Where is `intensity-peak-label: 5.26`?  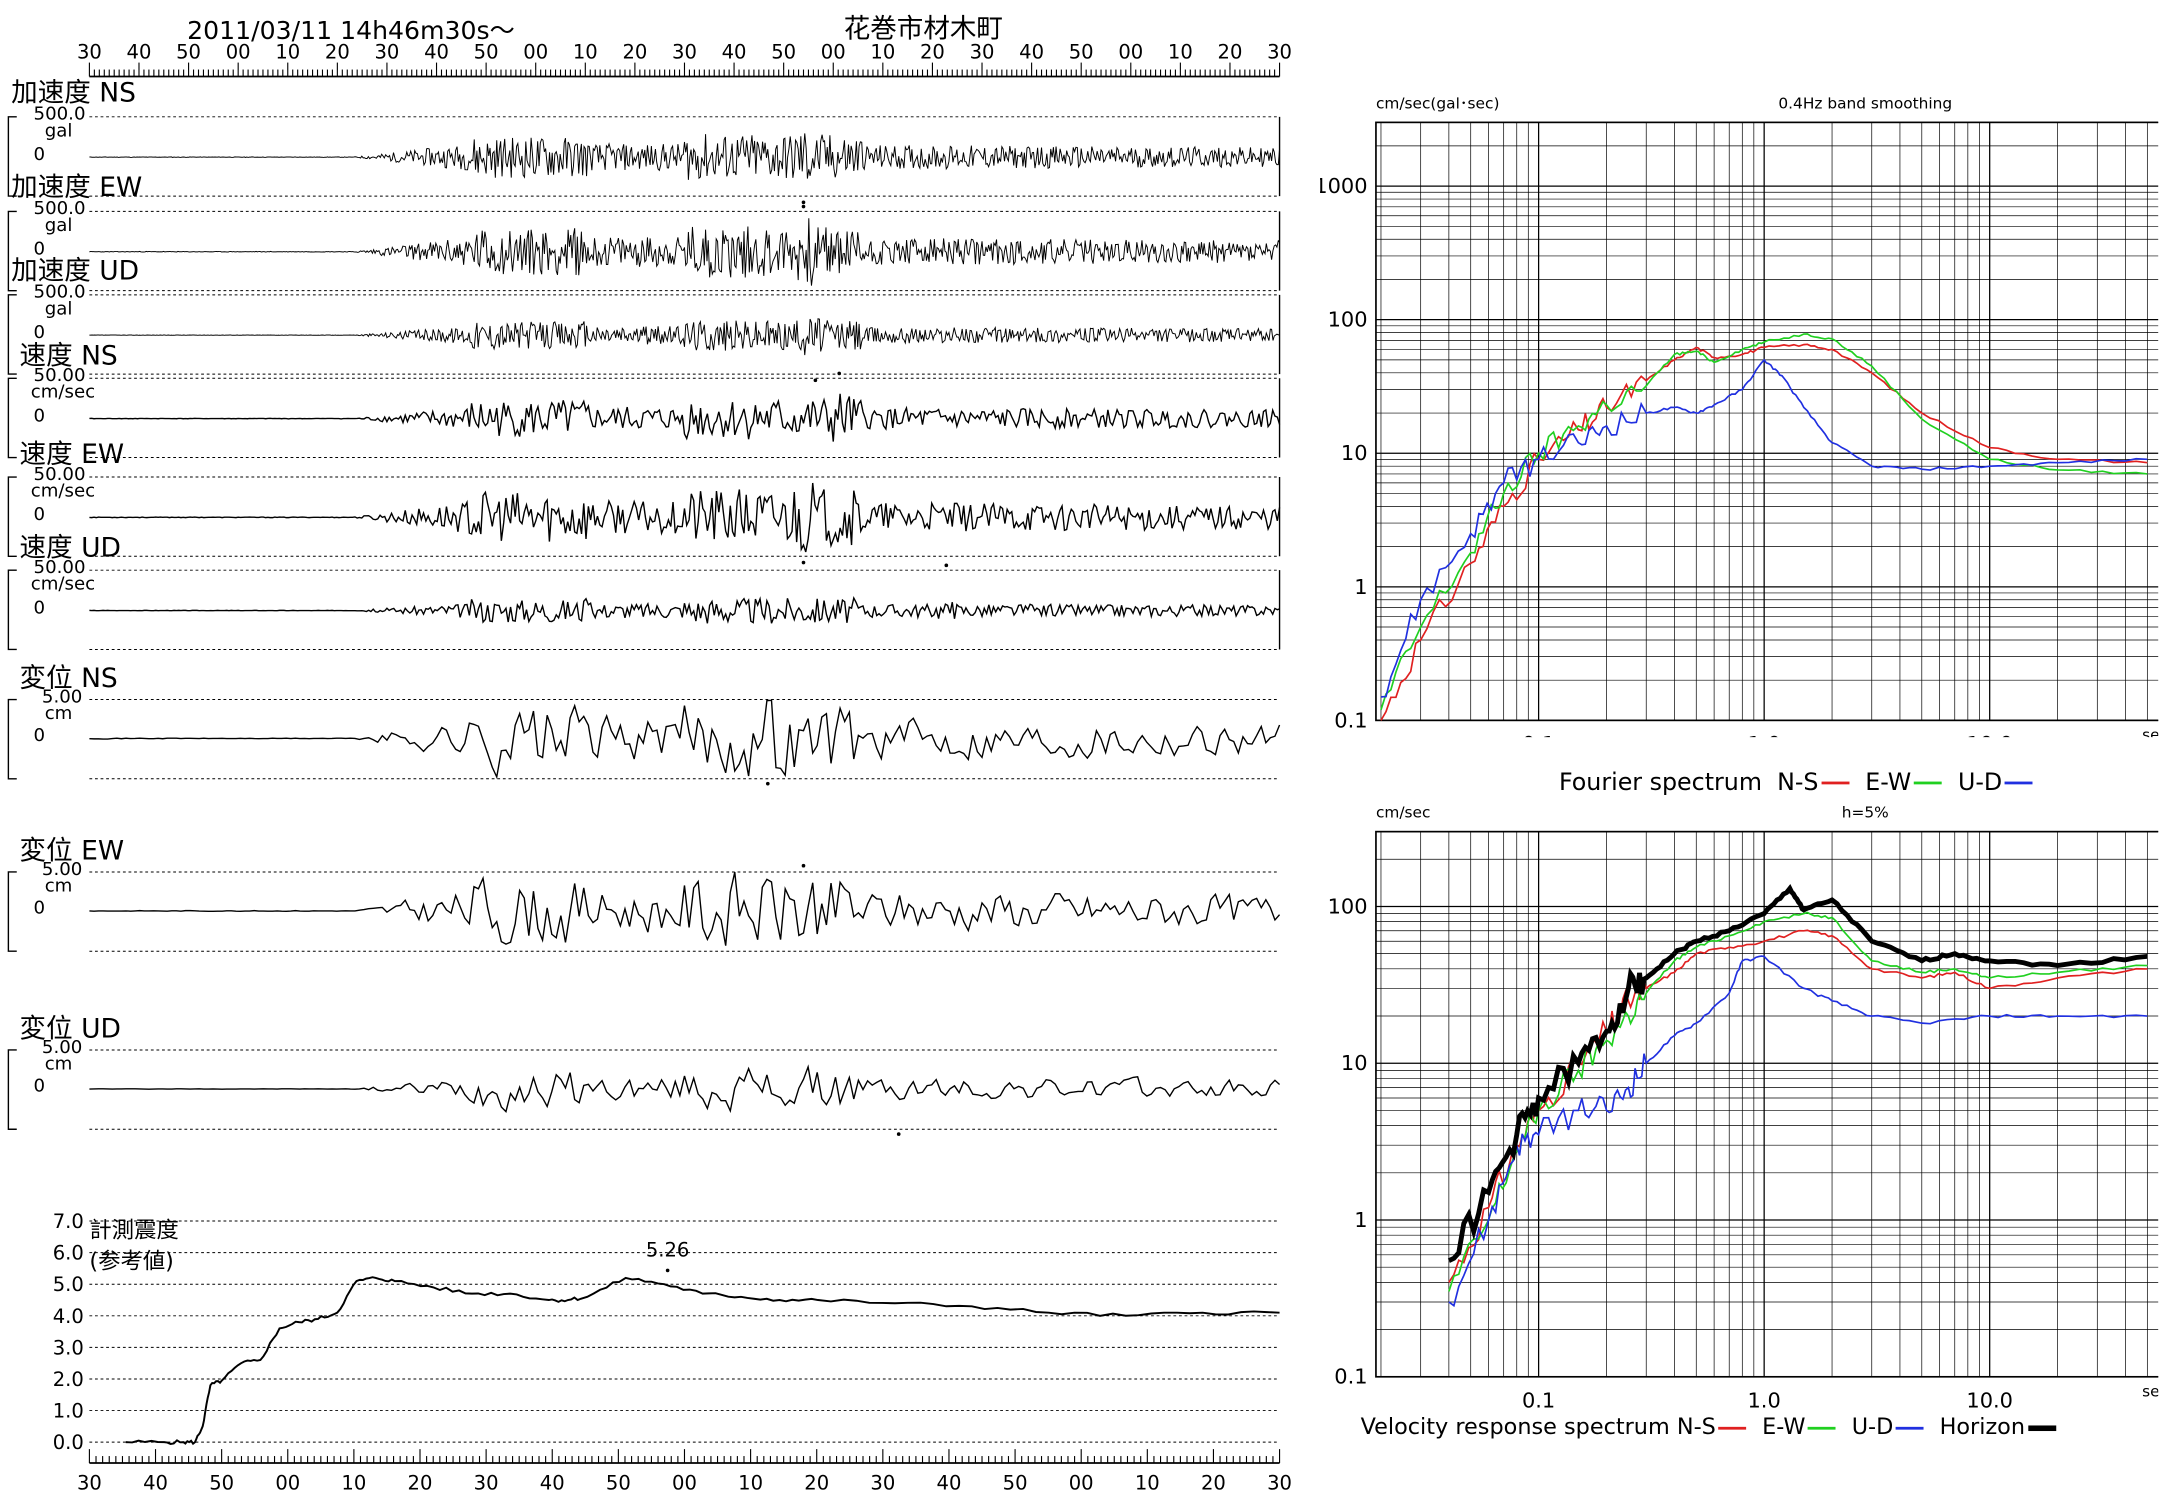
intensity-peak-label: 5.26 is located at coordinates (668, 1250).